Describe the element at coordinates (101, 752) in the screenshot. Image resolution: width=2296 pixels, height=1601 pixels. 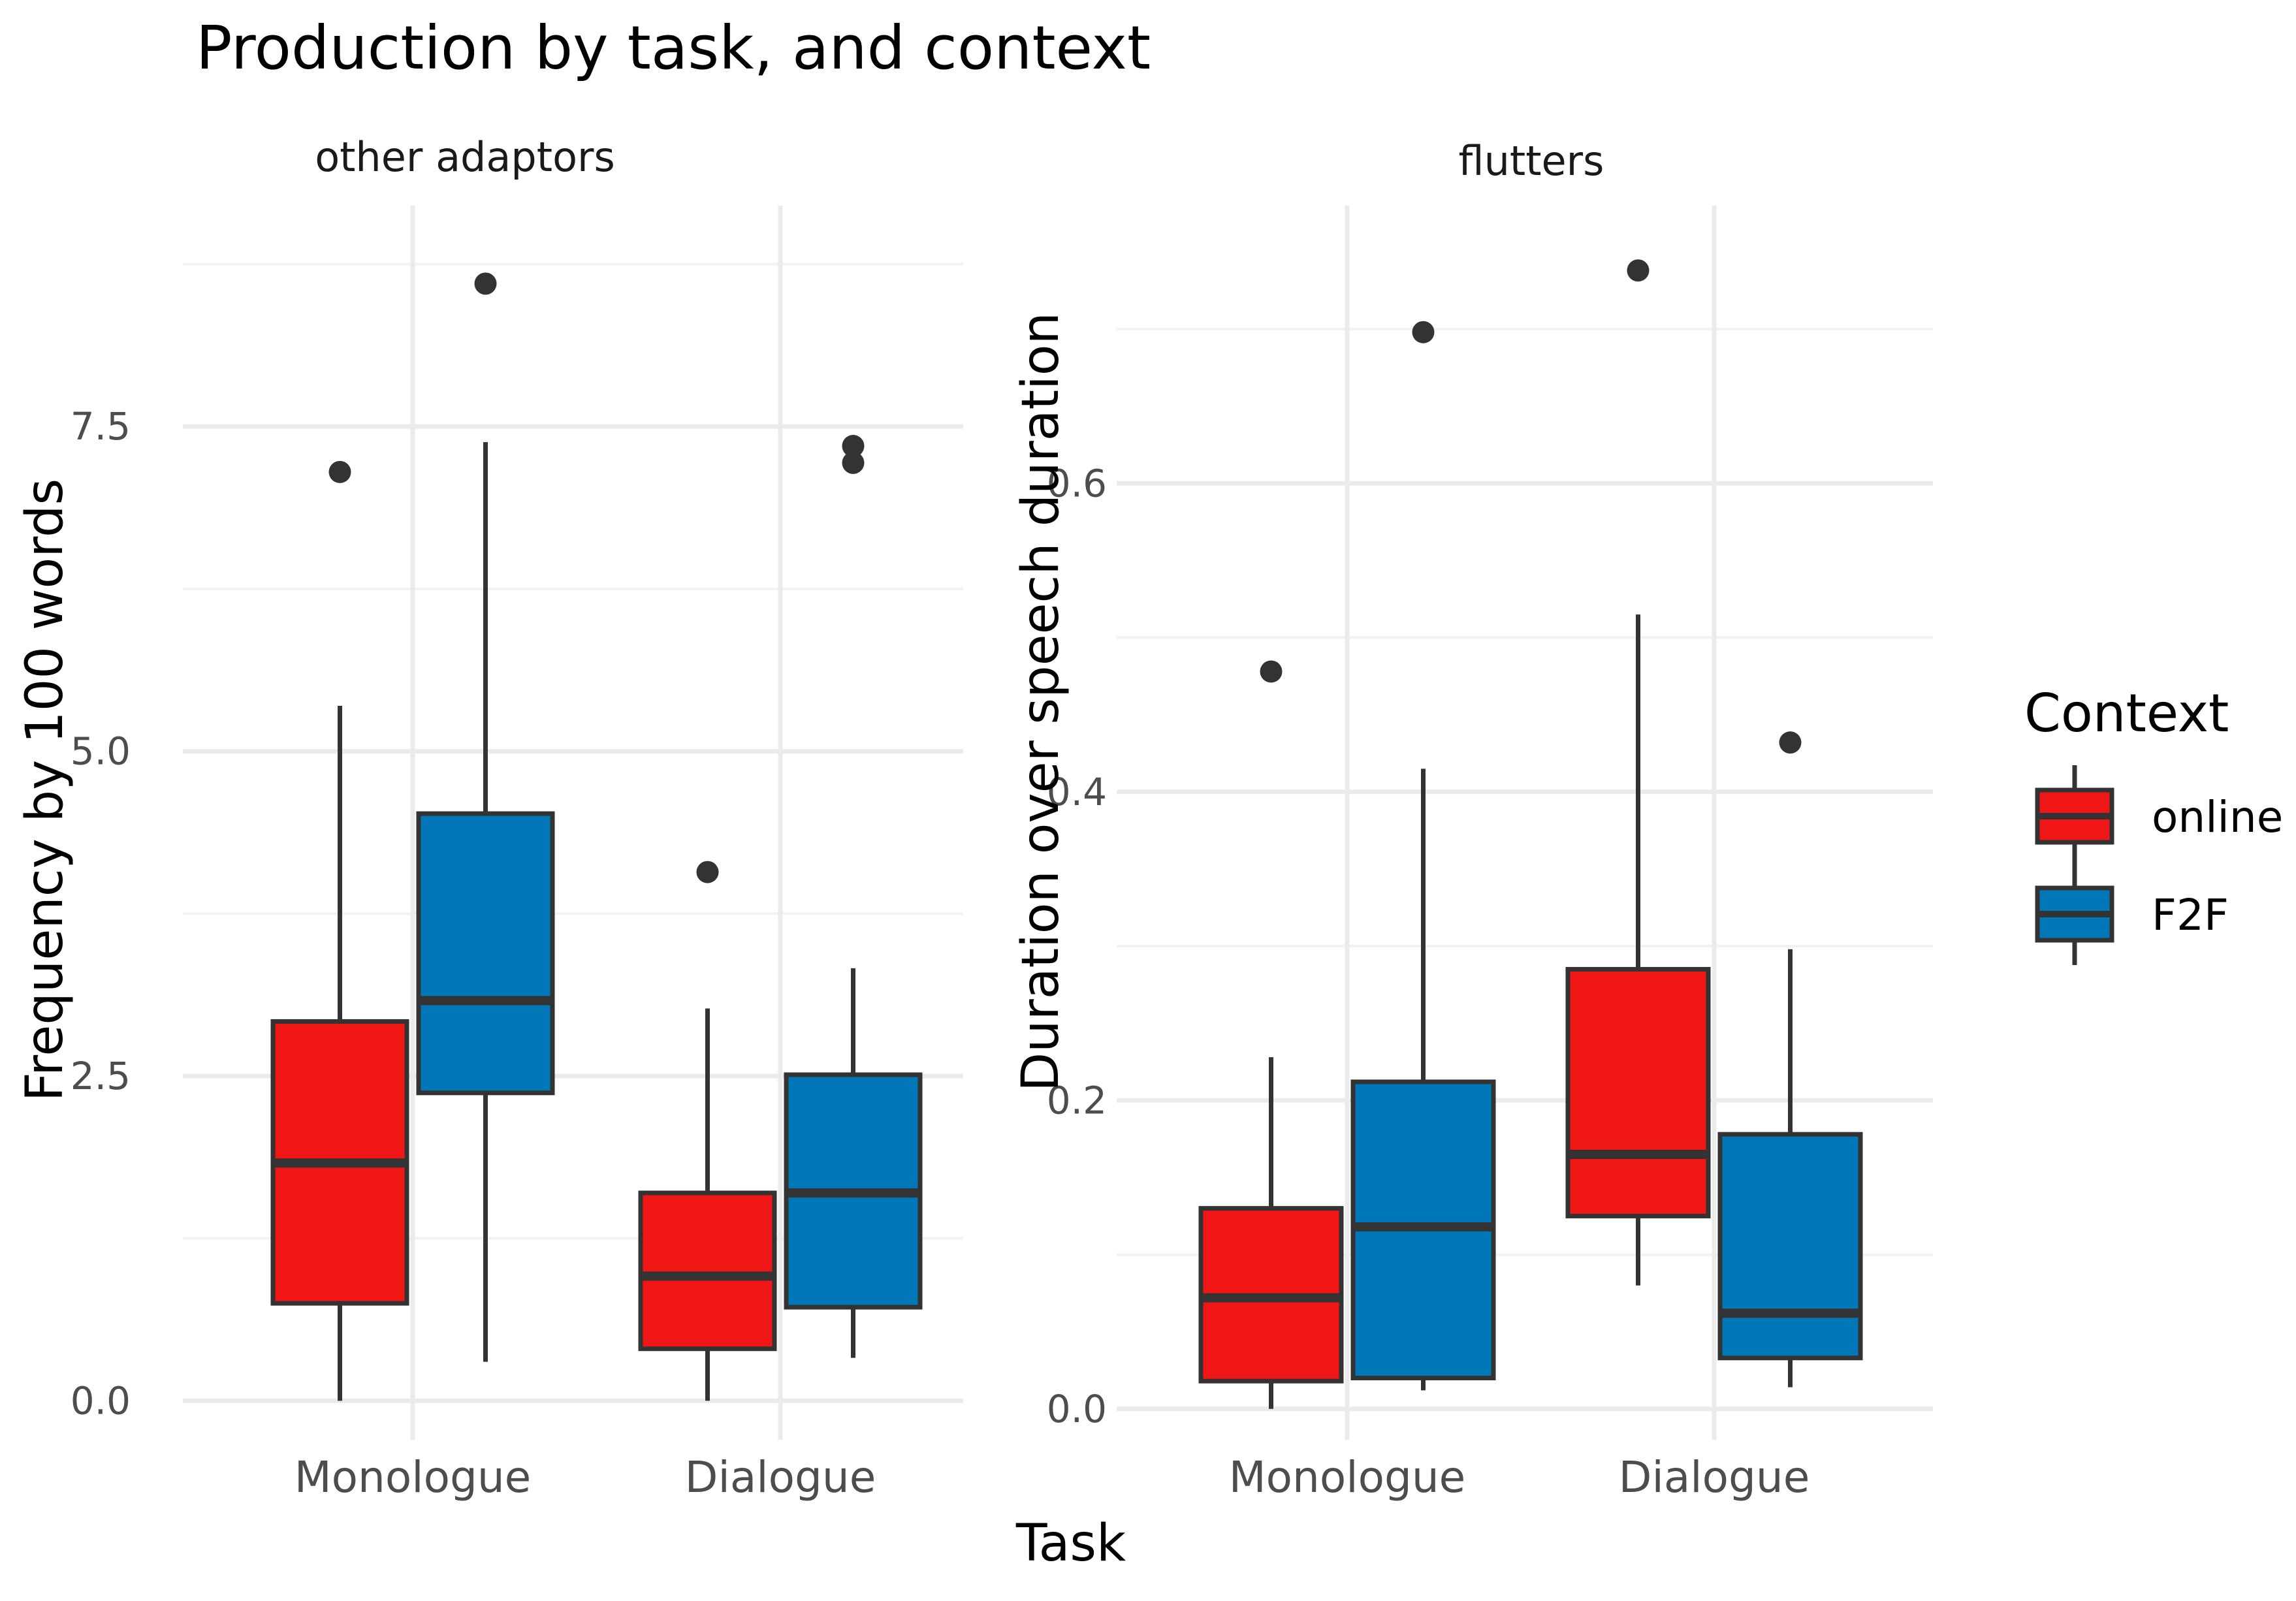
I see `y-tick-label: 5.0` at that location.